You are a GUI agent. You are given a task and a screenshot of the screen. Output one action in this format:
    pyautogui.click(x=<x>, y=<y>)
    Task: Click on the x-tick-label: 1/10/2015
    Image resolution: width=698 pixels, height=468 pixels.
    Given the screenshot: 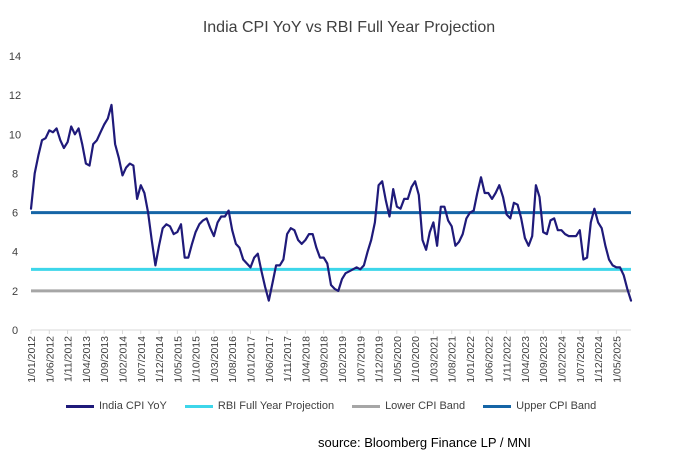 What is the action you would take?
    pyautogui.click(x=197, y=359)
    